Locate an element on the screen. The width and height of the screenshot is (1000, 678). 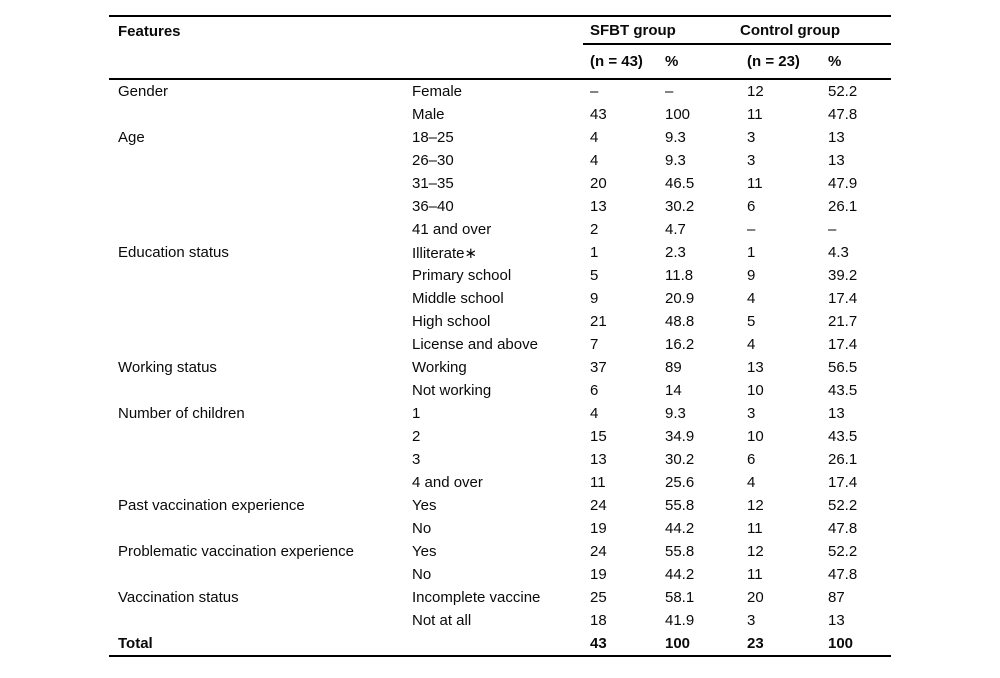
category-cell: 41 and over is located at coordinates (452, 229).